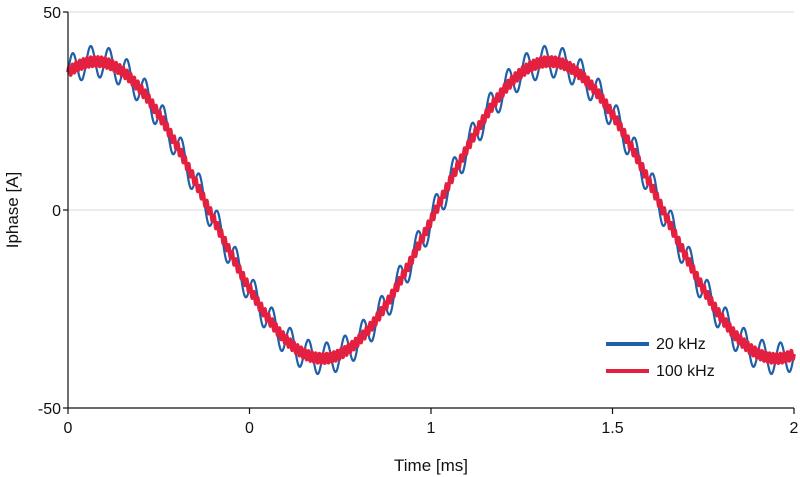  Describe the element at coordinates (249, 428) in the screenshot. I see `x-tick-label-1: 0` at that location.